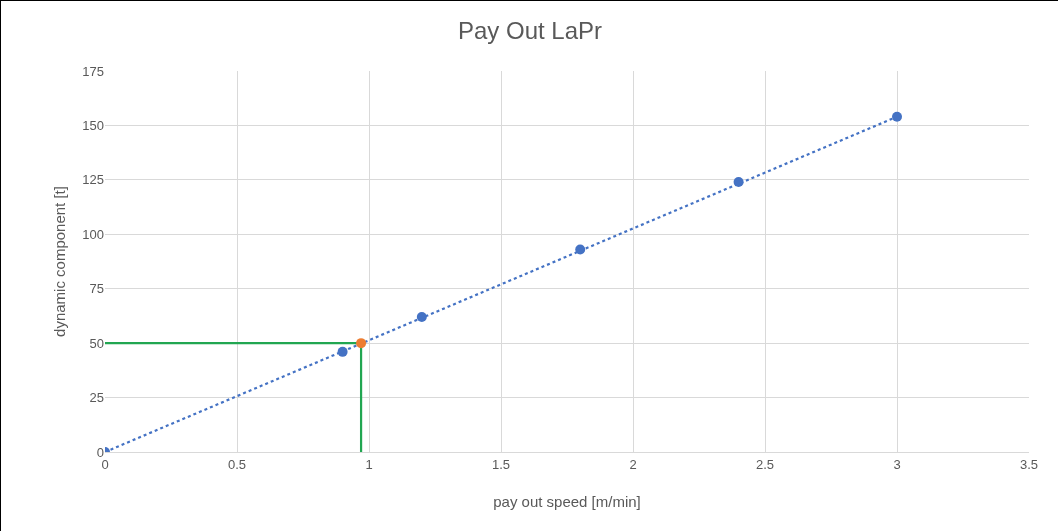 This screenshot has height=531, width=1058. I want to click on y-tick-label: 125, so click(93, 180).